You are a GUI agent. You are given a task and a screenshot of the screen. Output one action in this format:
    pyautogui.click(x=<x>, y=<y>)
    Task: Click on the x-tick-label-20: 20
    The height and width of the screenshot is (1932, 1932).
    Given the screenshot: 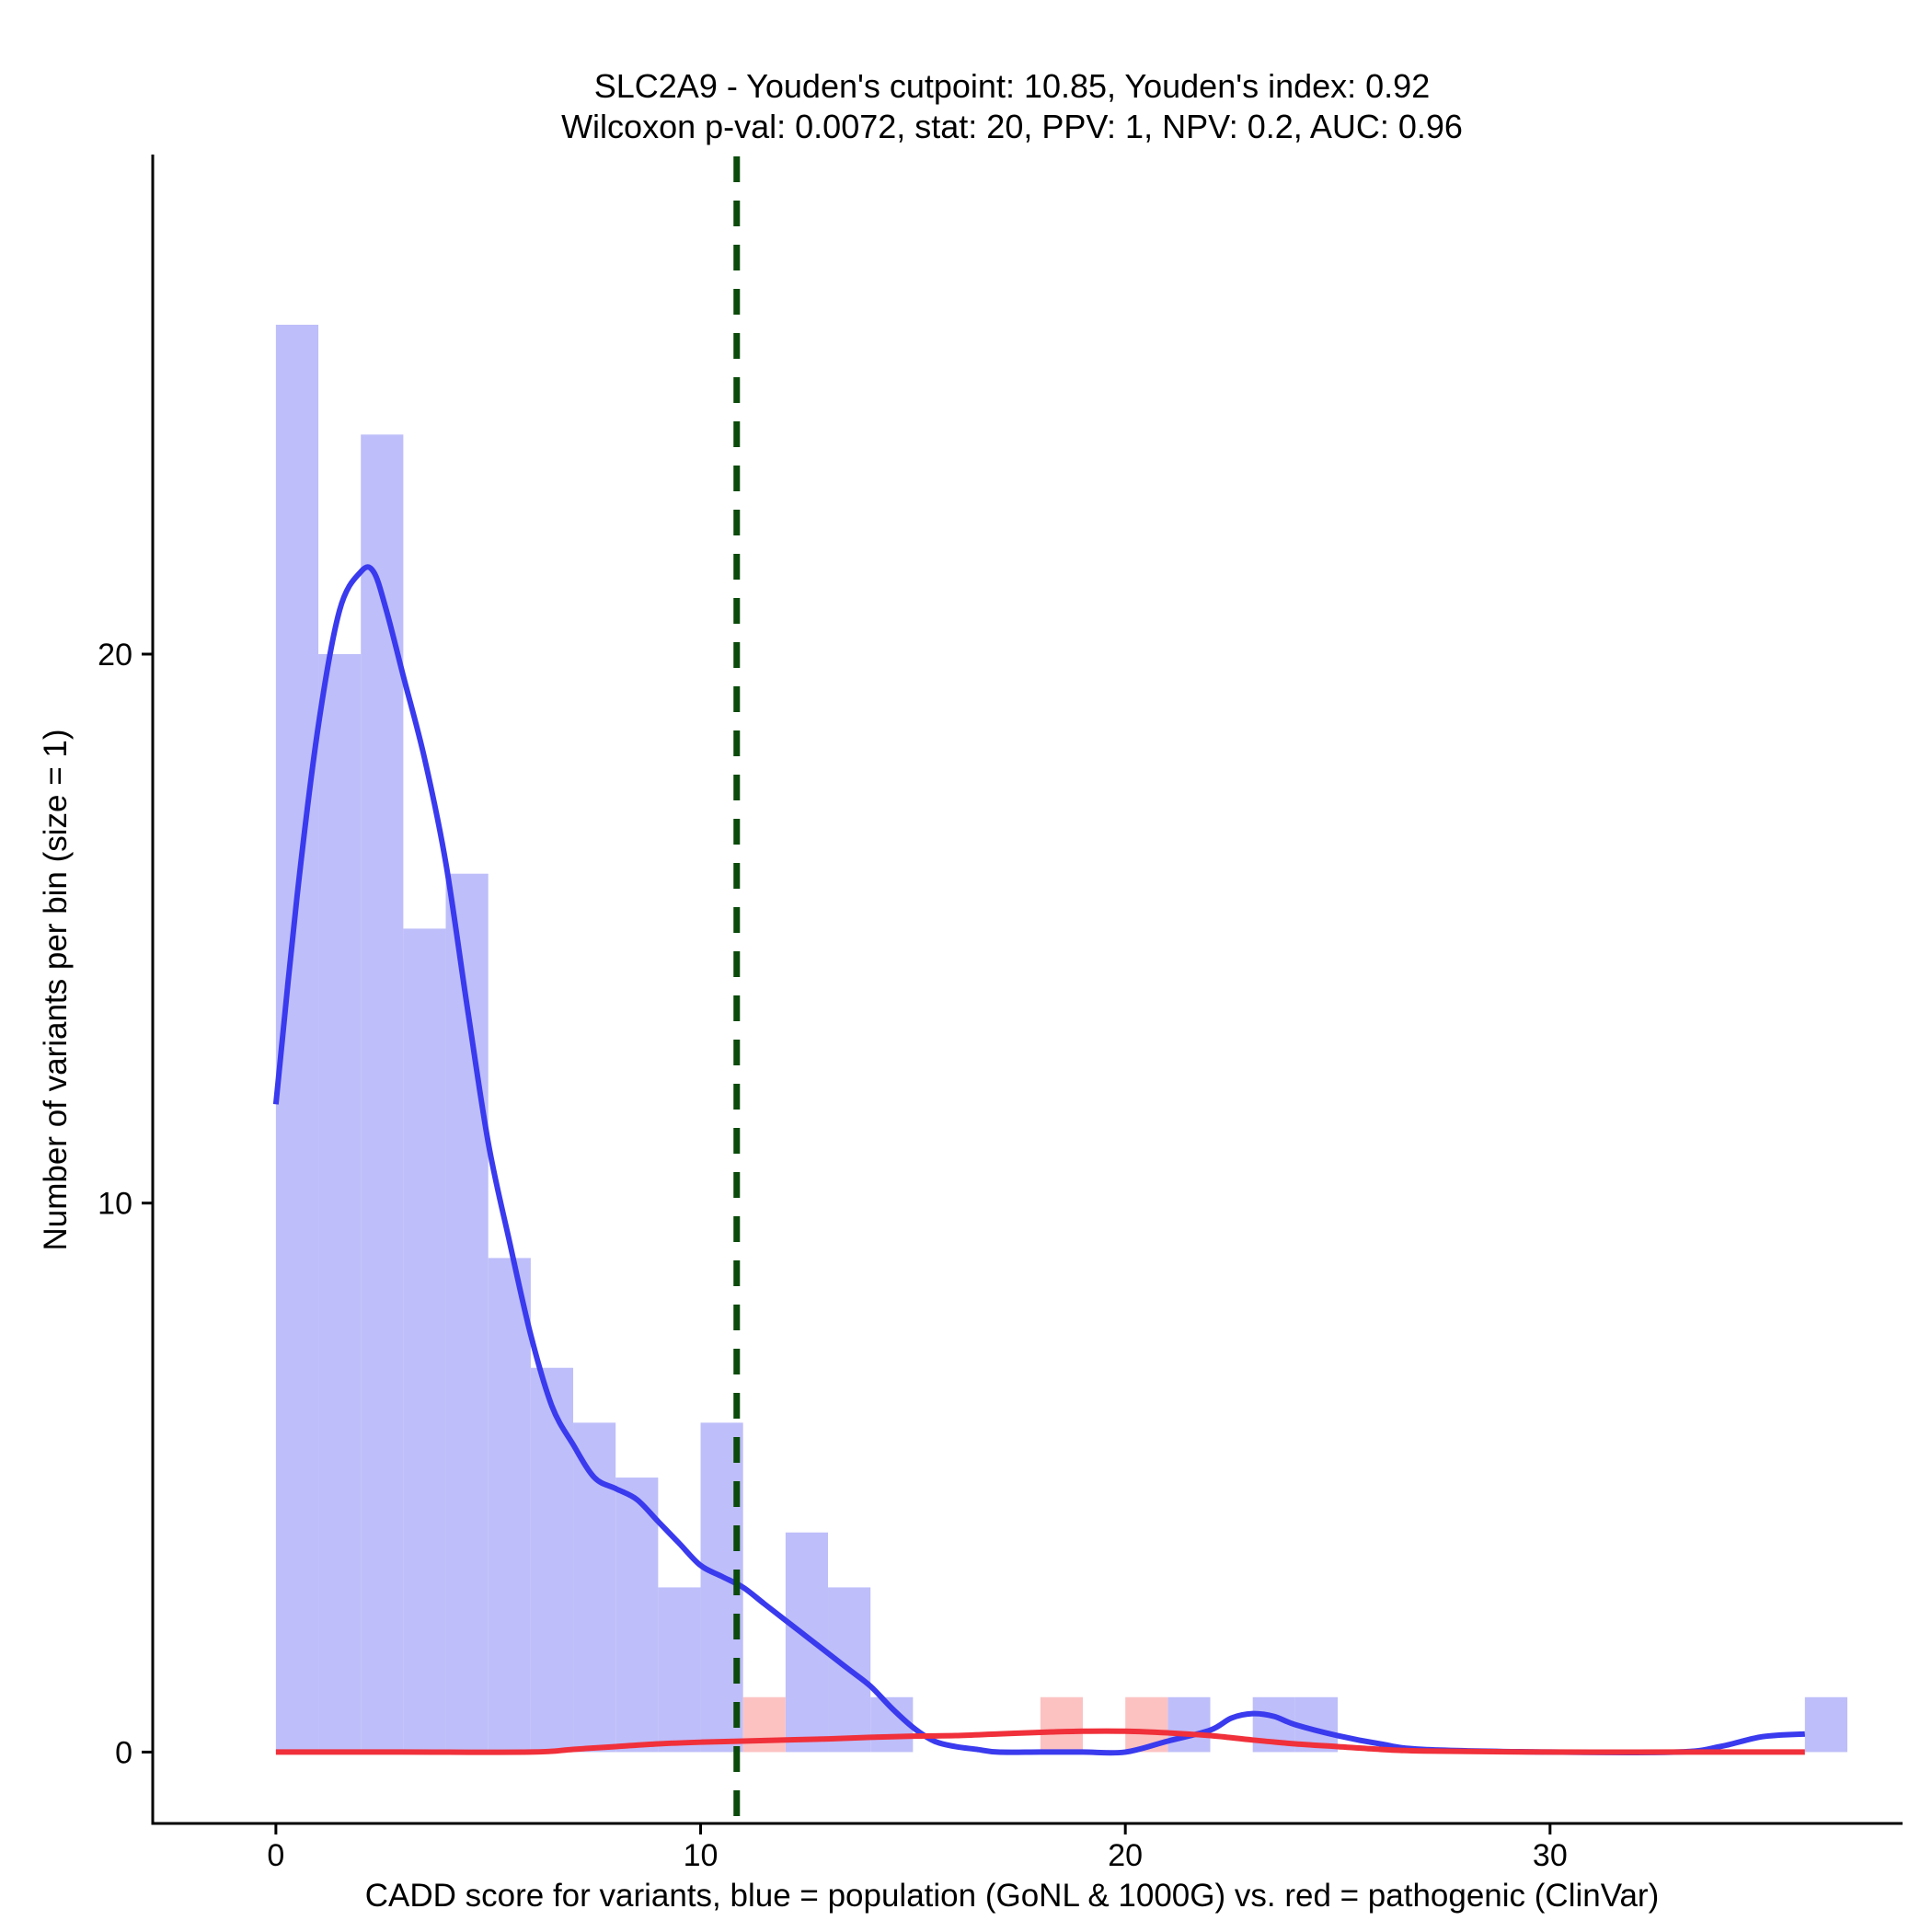 What is the action you would take?
    pyautogui.click(x=1125, y=1855)
    